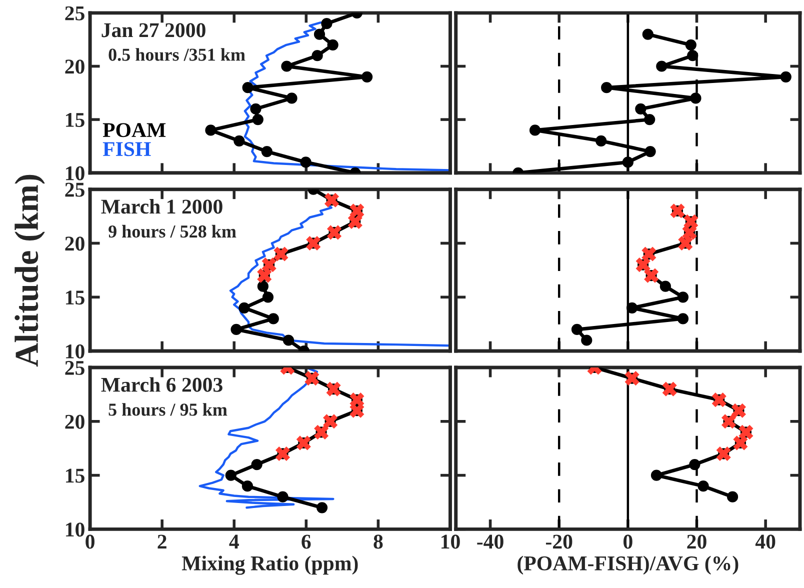 This screenshot has width=804, height=588. Describe the element at coordinates (234, 541) in the screenshot. I see `x-tick-label: 4` at that location.